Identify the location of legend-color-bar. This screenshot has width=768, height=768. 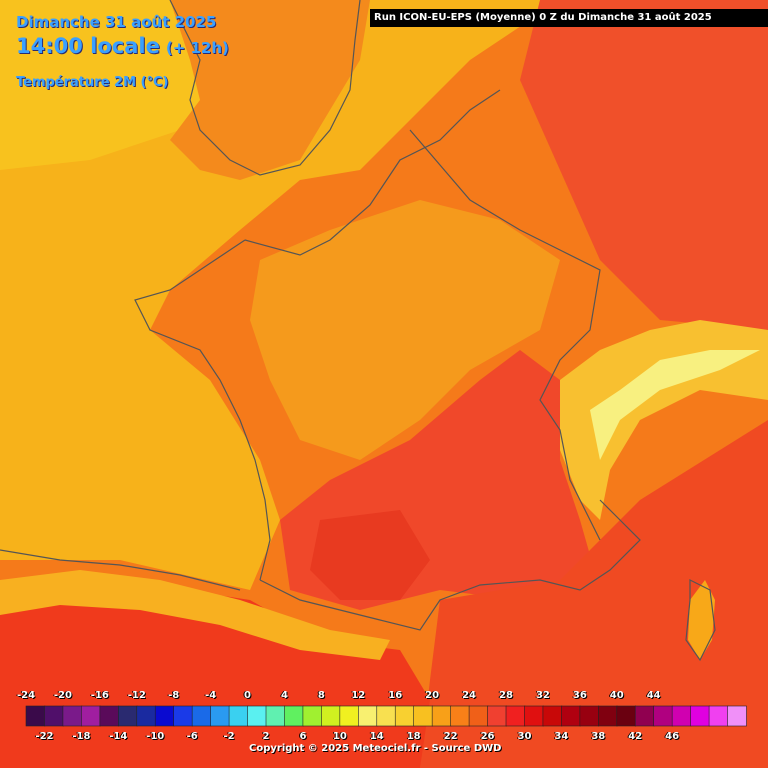
(386, 716).